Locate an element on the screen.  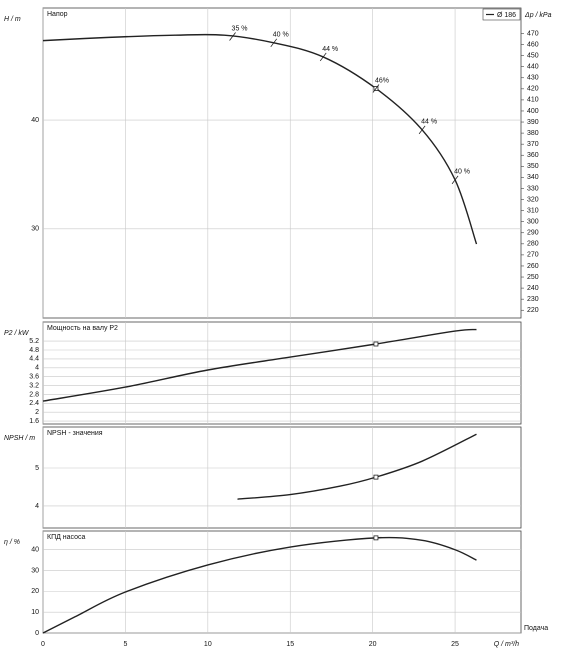
y2-tick-label: 270 is located at coordinates (533, 255).